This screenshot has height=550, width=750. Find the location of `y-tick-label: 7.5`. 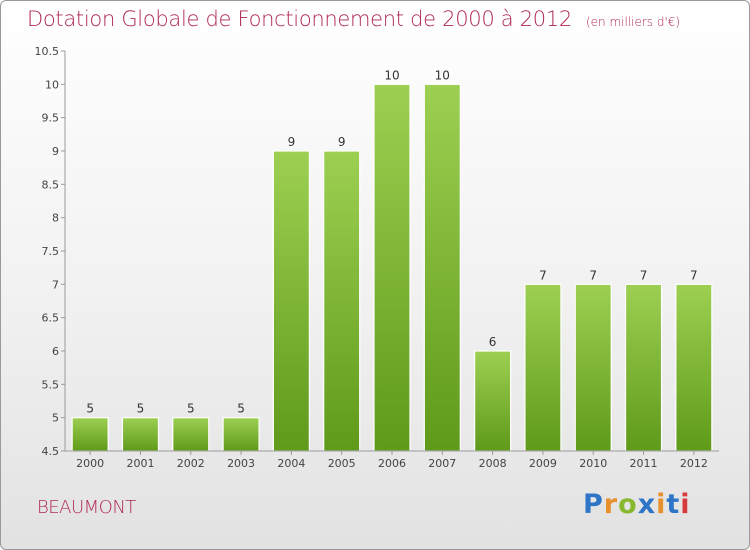

y-tick-label: 7.5 is located at coordinates (51, 251).